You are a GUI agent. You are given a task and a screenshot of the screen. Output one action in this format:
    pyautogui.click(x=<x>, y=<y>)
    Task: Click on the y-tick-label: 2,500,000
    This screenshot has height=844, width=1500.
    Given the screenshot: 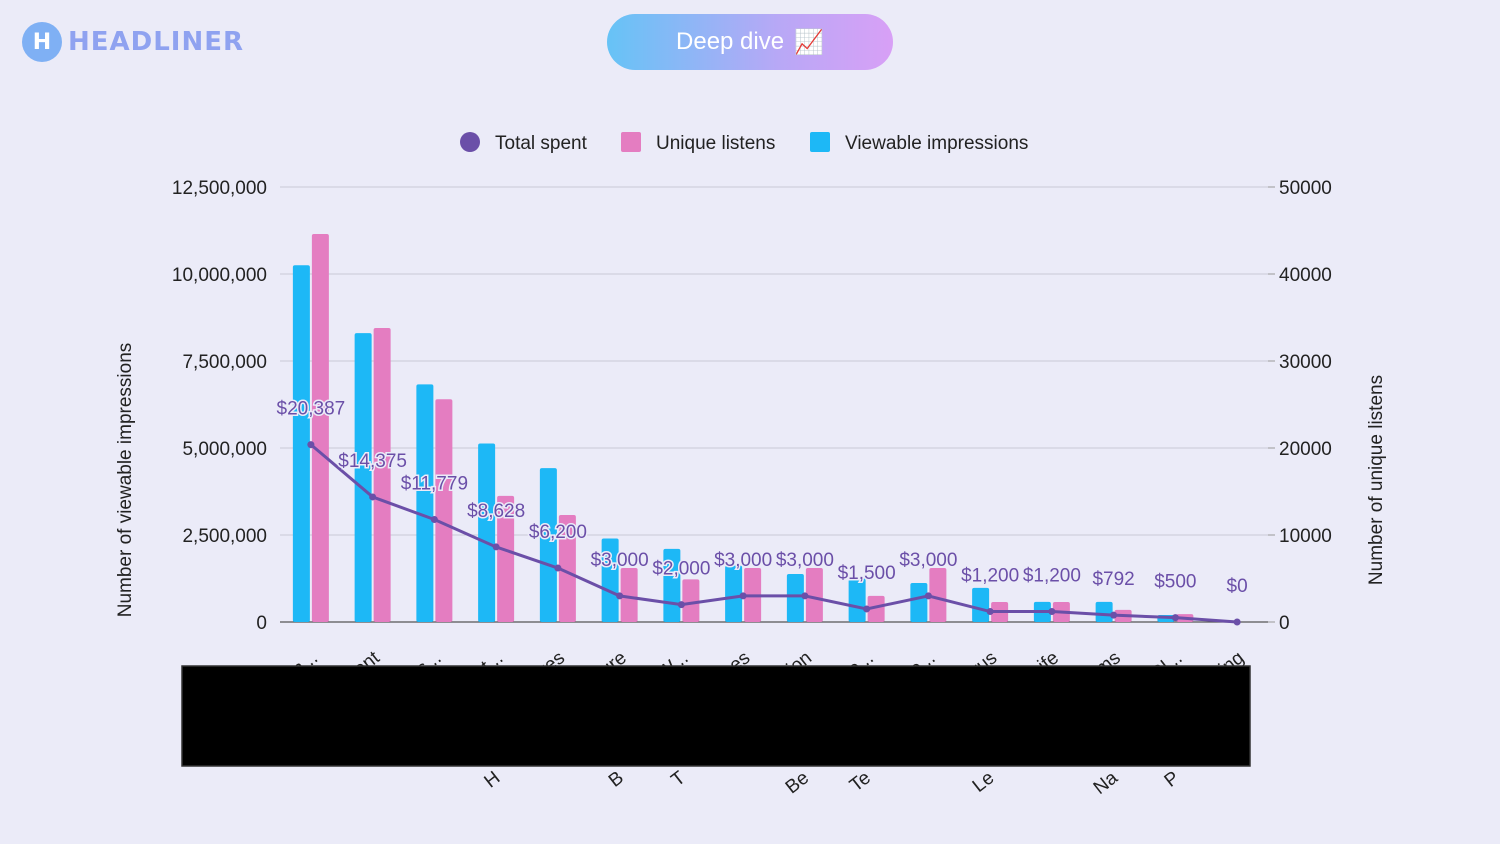 What is the action you would take?
    pyautogui.click(x=224, y=536)
    